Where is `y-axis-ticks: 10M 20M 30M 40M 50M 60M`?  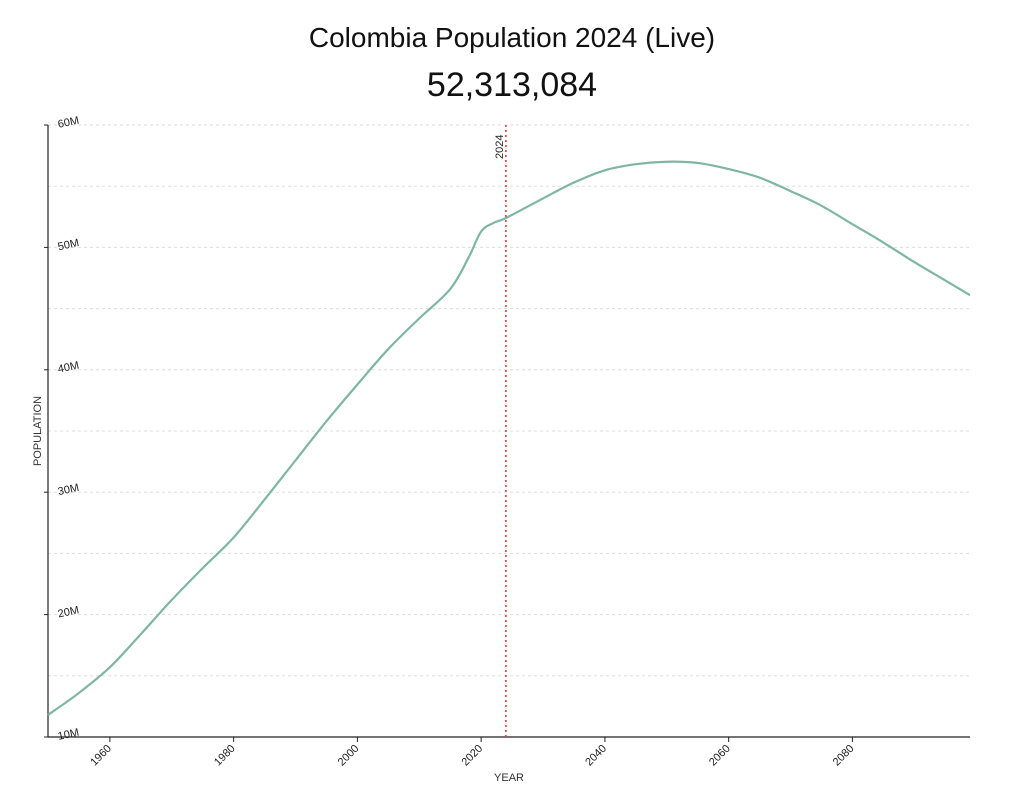
y-axis-ticks: 10M 20M 30M 40M 50M 60M is located at coordinates (62, 429).